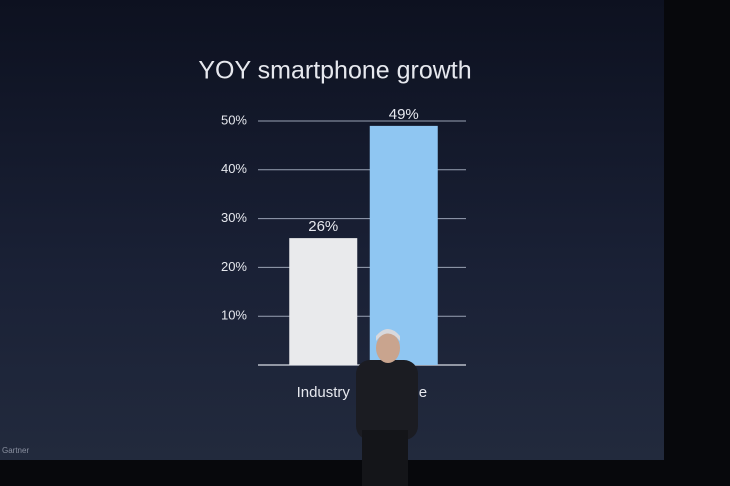  Describe the element at coordinates (387, 400) in the screenshot. I see `presenter-body` at that location.